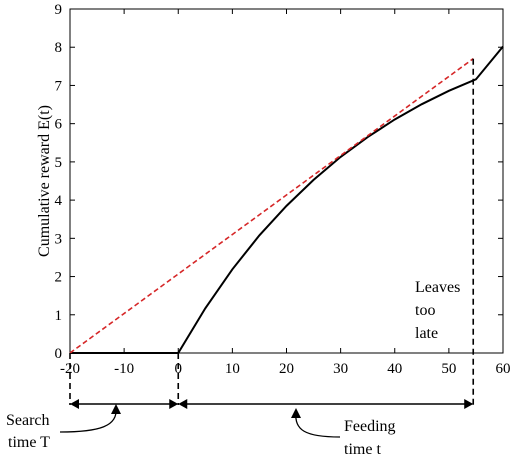  I want to click on x-tick-label-1: -10, so click(124, 369).